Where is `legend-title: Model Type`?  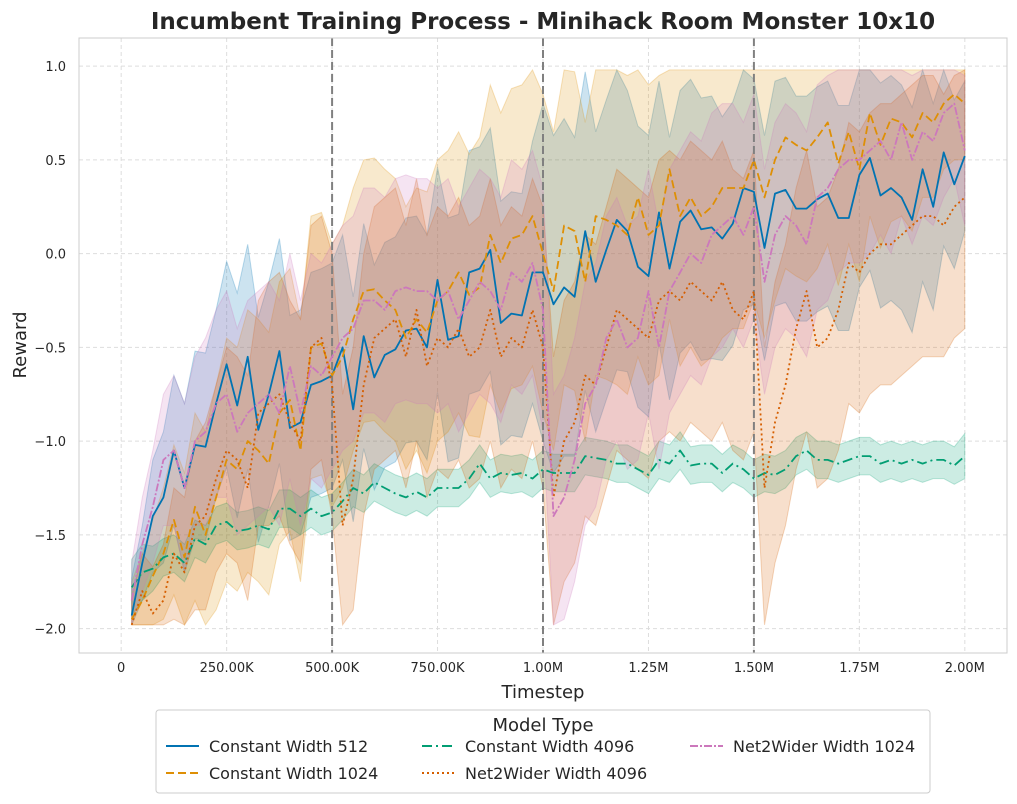 legend-title: Model Type is located at coordinates (542, 725).